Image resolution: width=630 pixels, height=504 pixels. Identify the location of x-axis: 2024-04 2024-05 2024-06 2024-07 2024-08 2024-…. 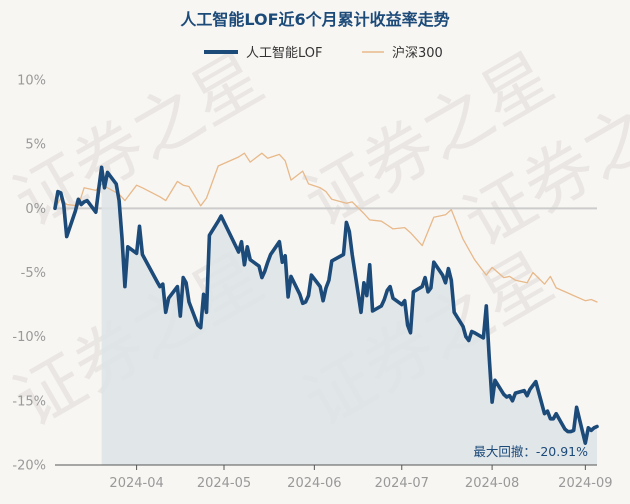
(334, 477).